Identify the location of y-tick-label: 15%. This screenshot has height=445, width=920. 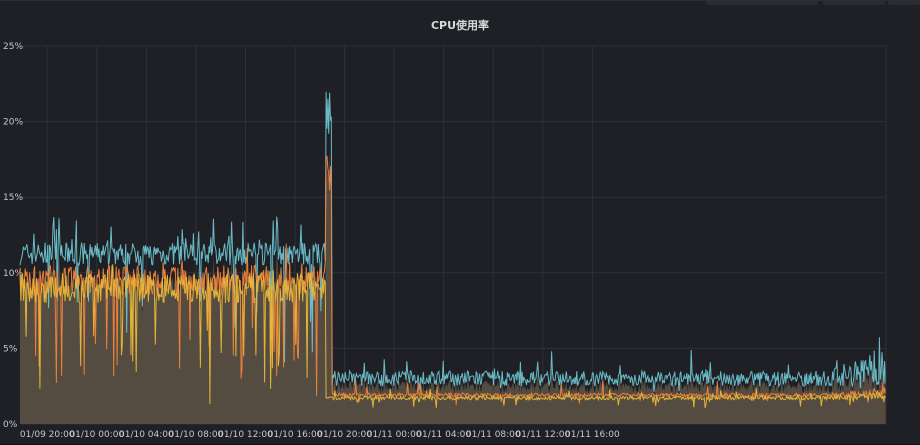
(13, 198).